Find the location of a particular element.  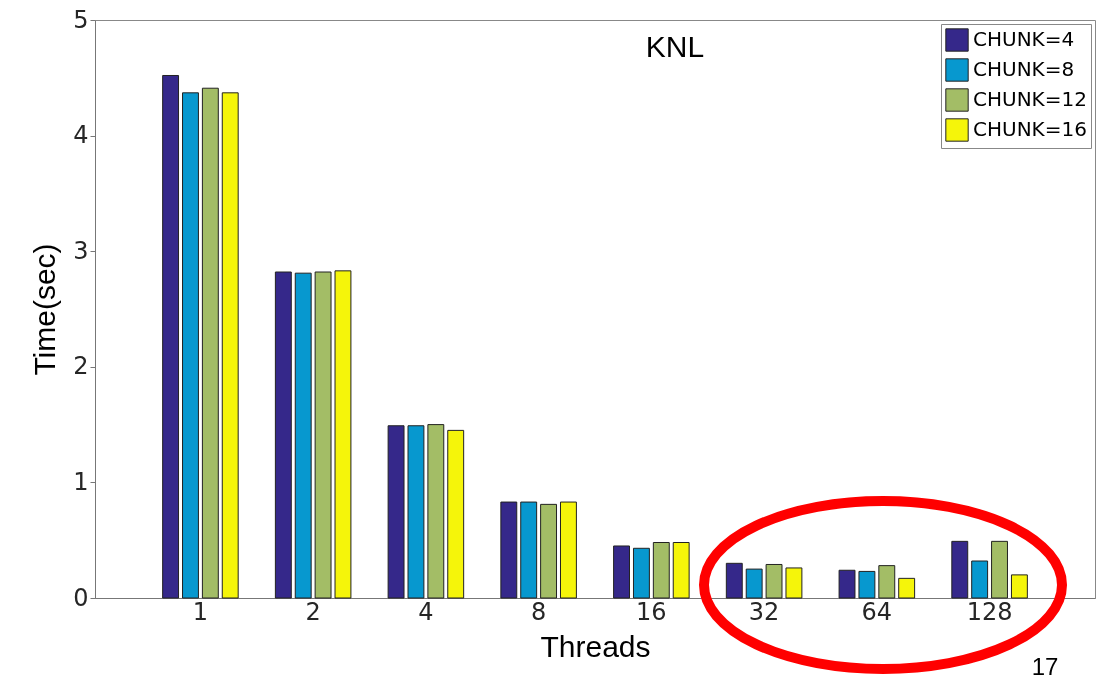

text: 17 is located at coordinates (1045, 665).